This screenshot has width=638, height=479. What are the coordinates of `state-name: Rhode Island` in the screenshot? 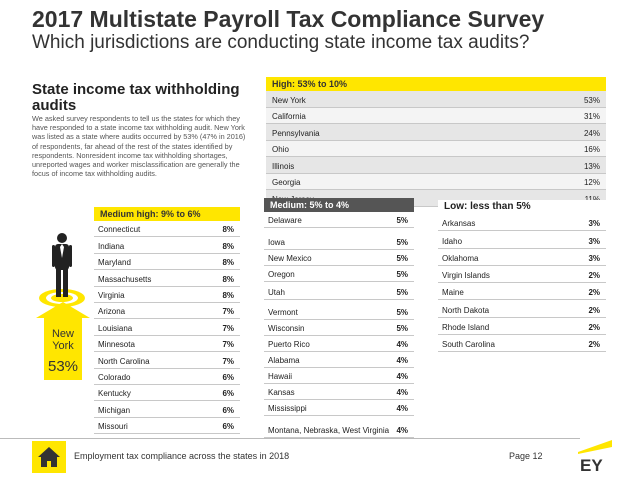 It's located at (466, 328).